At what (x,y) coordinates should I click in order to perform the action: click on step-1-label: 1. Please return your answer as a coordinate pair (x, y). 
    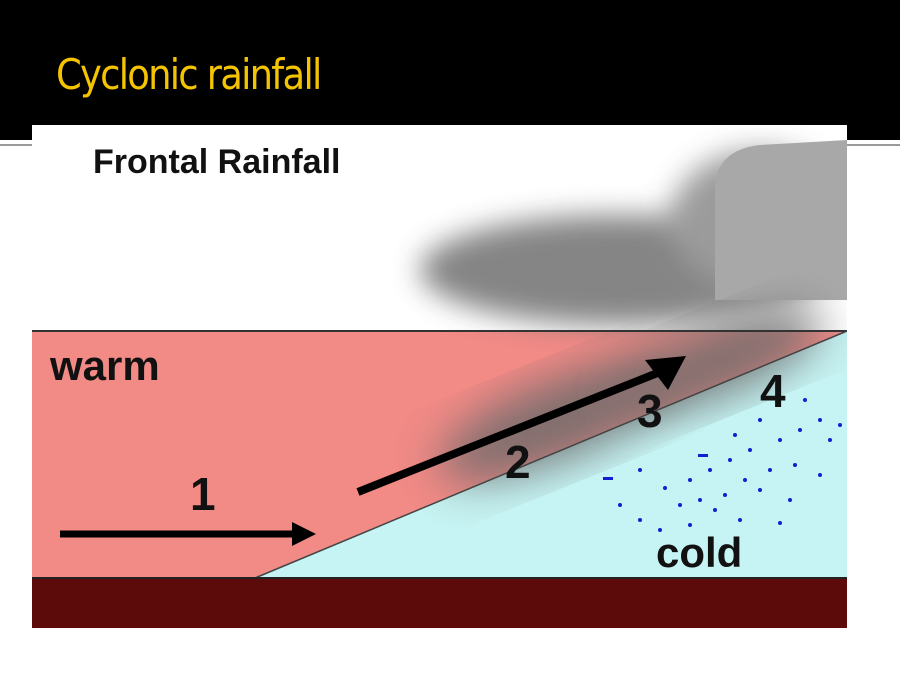
    Looking at the image, I should click on (203, 494).